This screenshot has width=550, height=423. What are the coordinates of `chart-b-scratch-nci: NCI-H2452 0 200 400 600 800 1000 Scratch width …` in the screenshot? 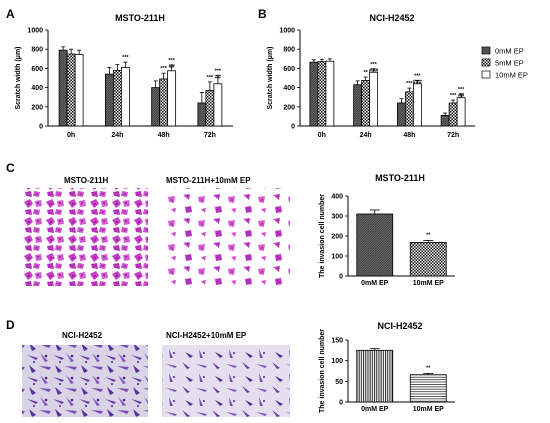 It's located at (397, 76).